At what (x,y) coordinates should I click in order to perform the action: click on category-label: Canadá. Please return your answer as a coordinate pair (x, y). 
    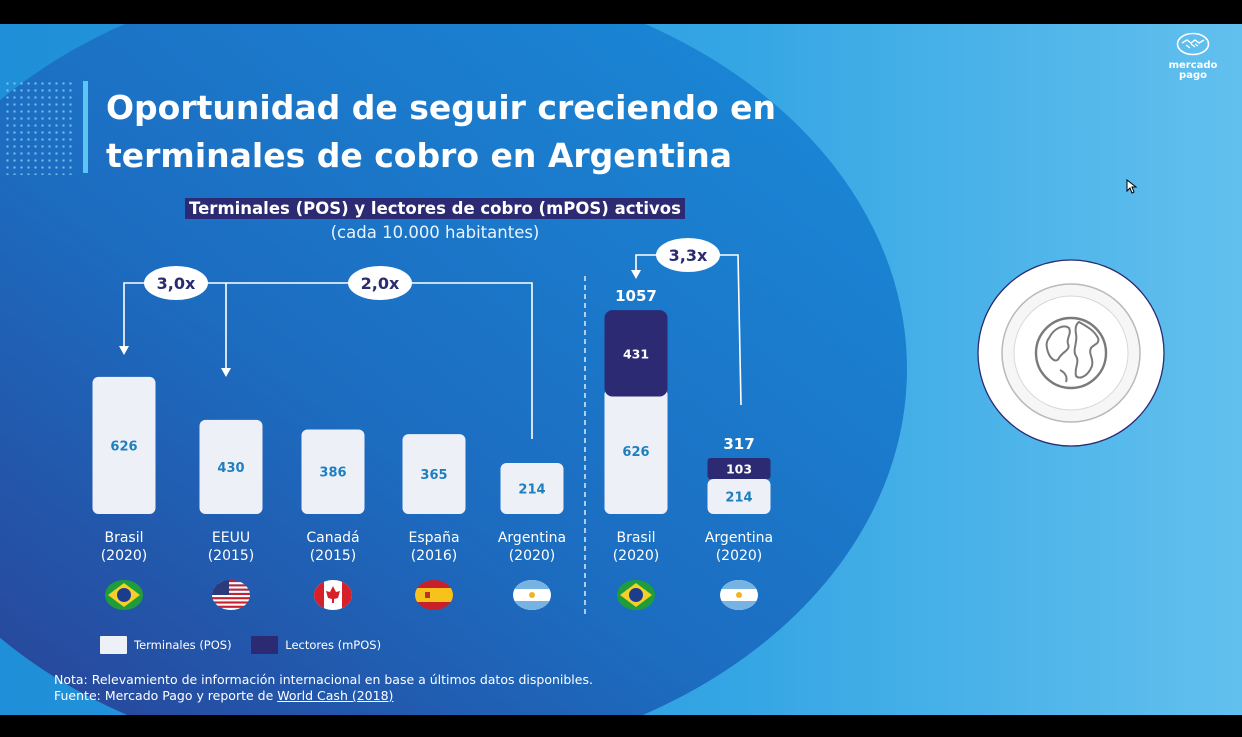
    Looking at the image, I should click on (332, 538).